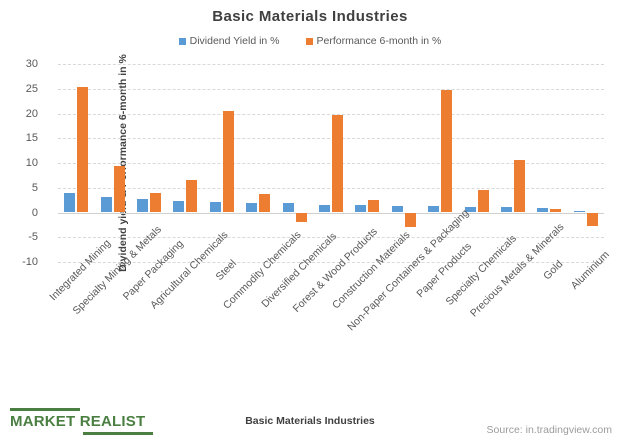 The image size is (620, 444). I want to click on x-label-cell: Integrated Mining, so click(81, 310).